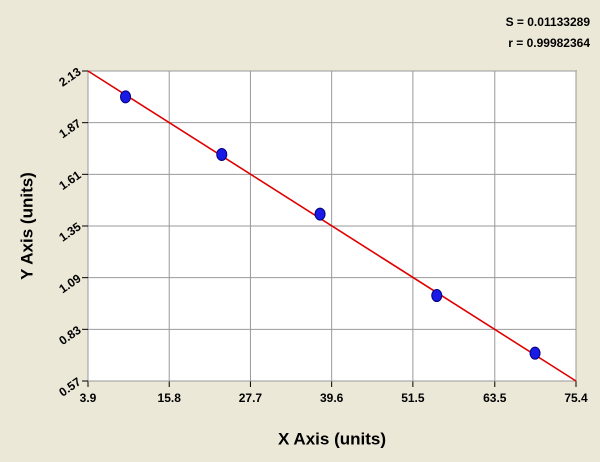 Image resolution: width=600 pixels, height=462 pixels. I want to click on annotation: r = 0.99982364, so click(549, 43).